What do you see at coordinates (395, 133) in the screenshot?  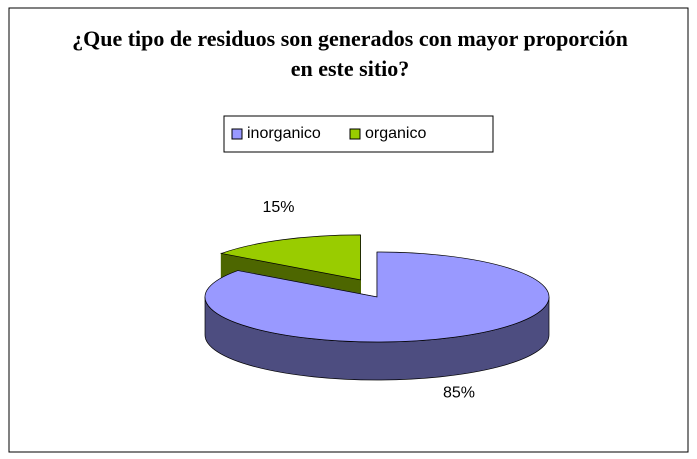 I see `legend-label: organico` at bounding box center [395, 133].